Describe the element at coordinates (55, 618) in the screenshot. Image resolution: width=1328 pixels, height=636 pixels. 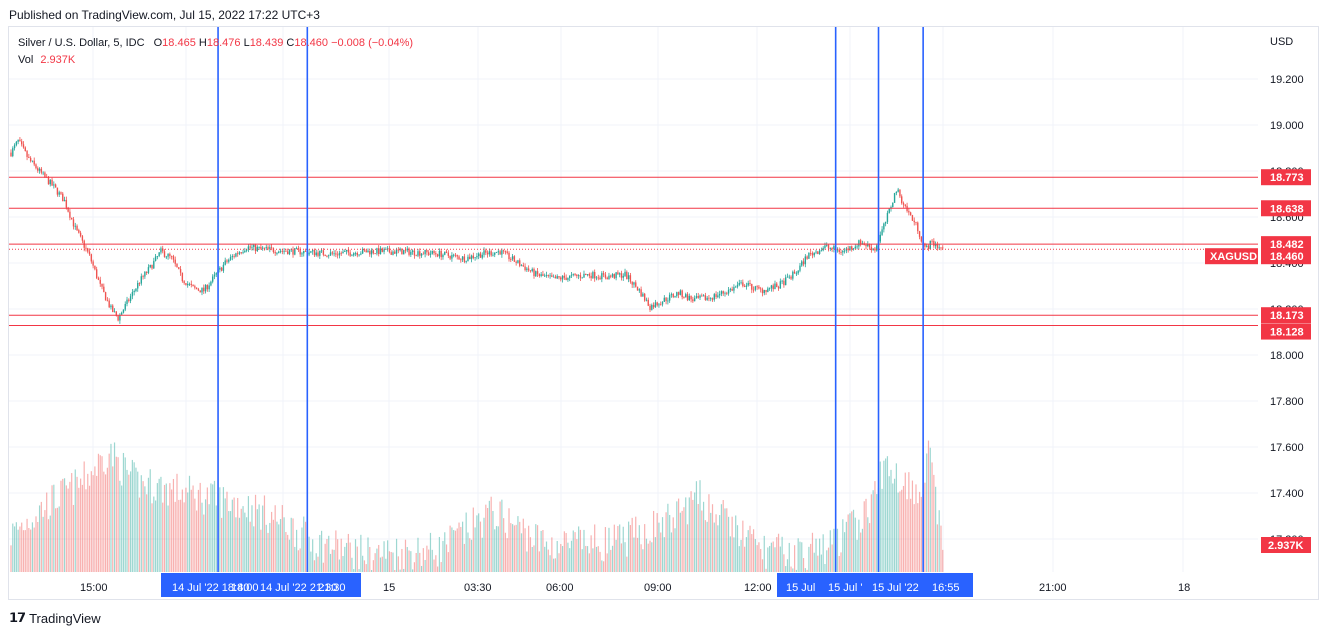
I see `footer-brand: 𝟭𝟳 TradingView` at that location.